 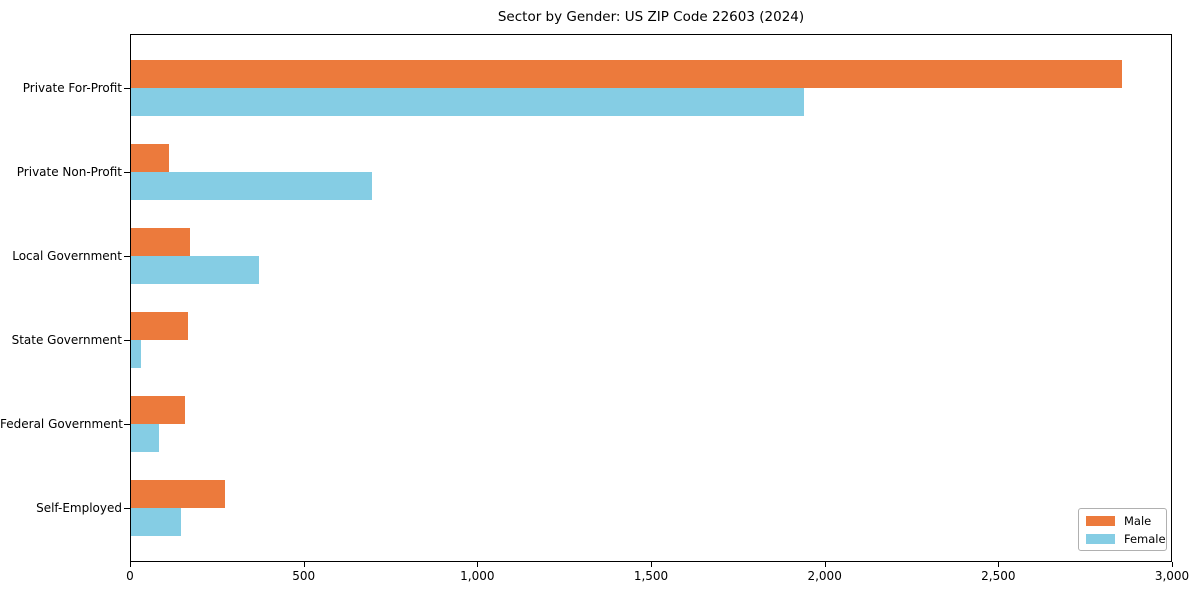 I want to click on female-swatch-icon, so click(x=1100, y=539).